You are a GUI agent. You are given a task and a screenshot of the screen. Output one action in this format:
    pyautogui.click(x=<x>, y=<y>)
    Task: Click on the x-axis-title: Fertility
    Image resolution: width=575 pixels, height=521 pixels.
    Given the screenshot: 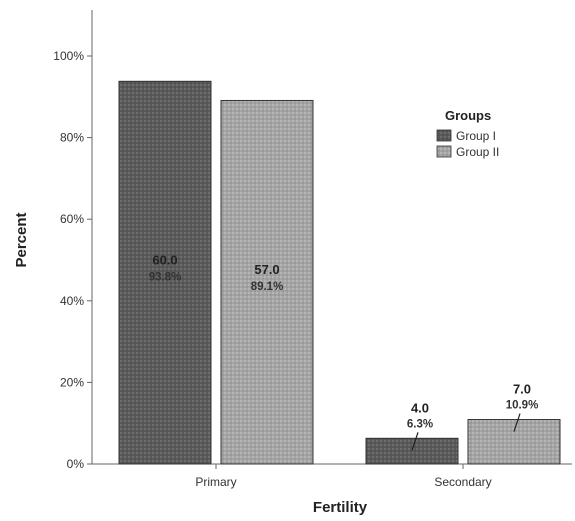 What is the action you would take?
    pyautogui.click(x=340, y=507)
    